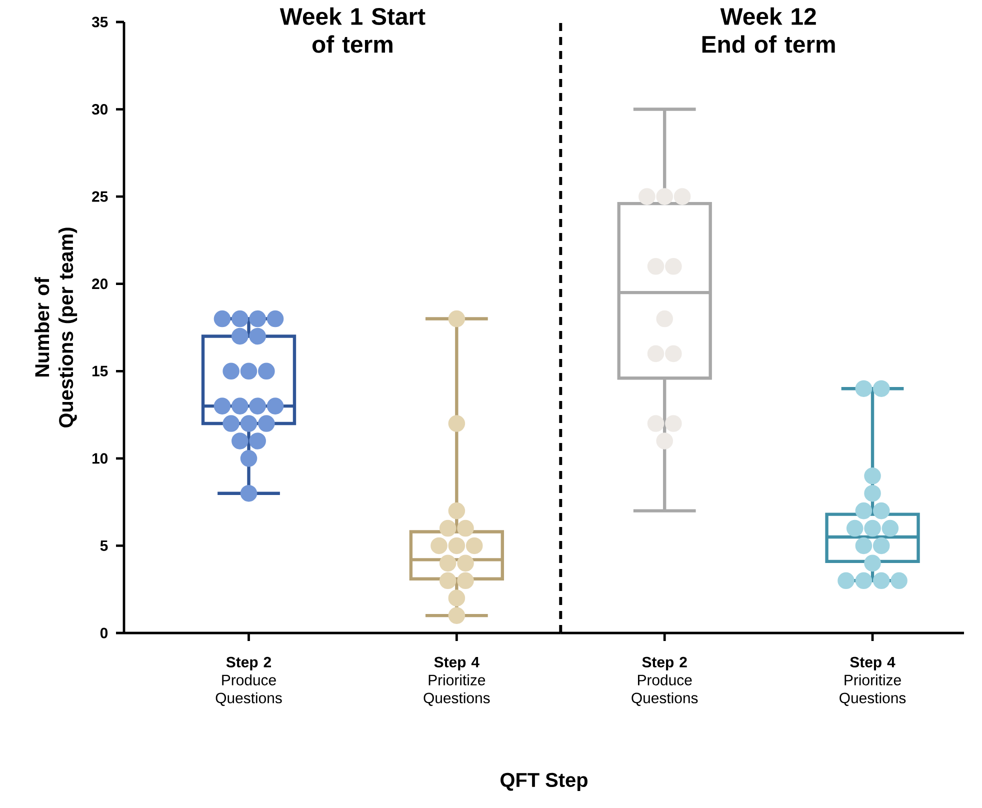  I want to click on x-axis-title: QFT Step, so click(544, 781).